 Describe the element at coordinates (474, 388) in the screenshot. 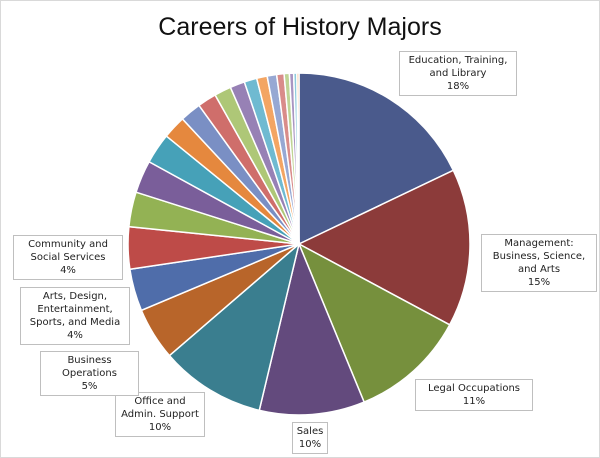

I see `label-name: Legal Occupations` at that location.